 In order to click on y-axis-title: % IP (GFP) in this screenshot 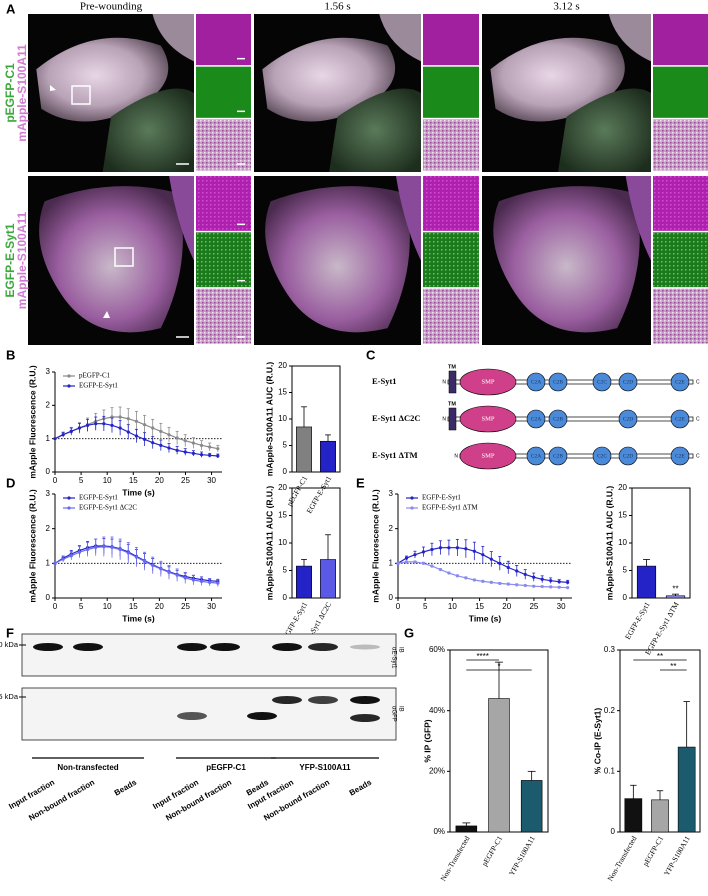, I will do `click(427, 740)`.